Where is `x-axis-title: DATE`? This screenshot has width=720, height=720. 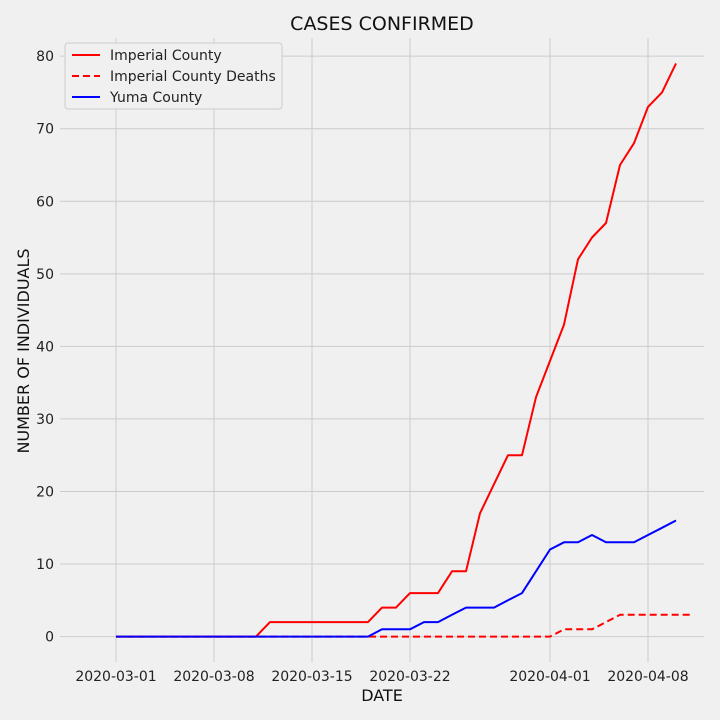 x-axis-title: DATE is located at coordinates (382, 695).